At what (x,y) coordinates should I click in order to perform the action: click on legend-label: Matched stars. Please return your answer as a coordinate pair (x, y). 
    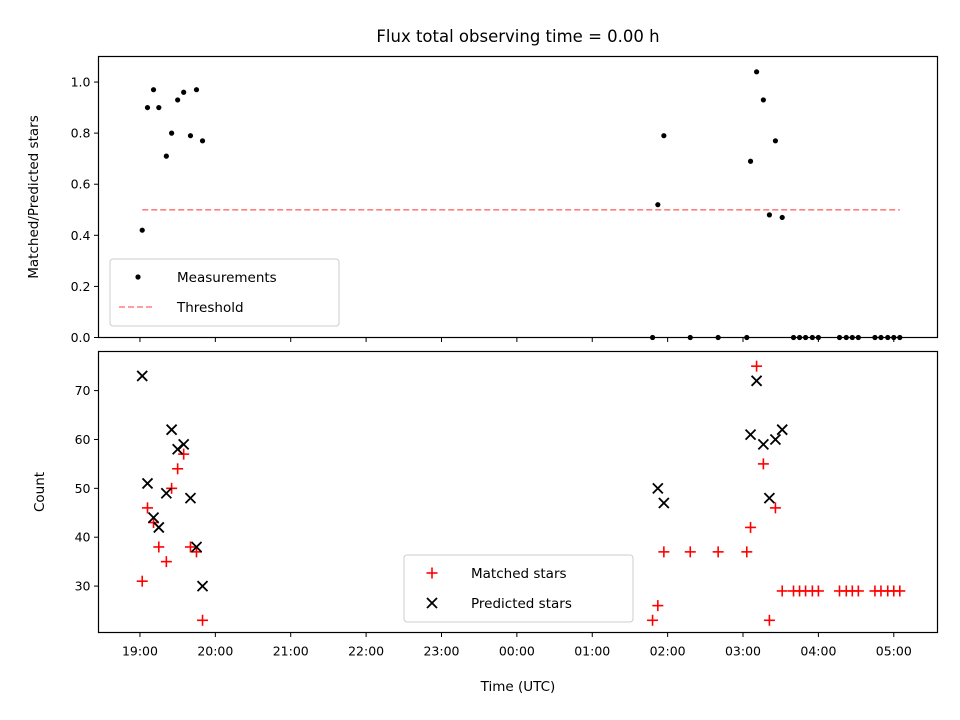
    Looking at the image, I should click on (519, 574).